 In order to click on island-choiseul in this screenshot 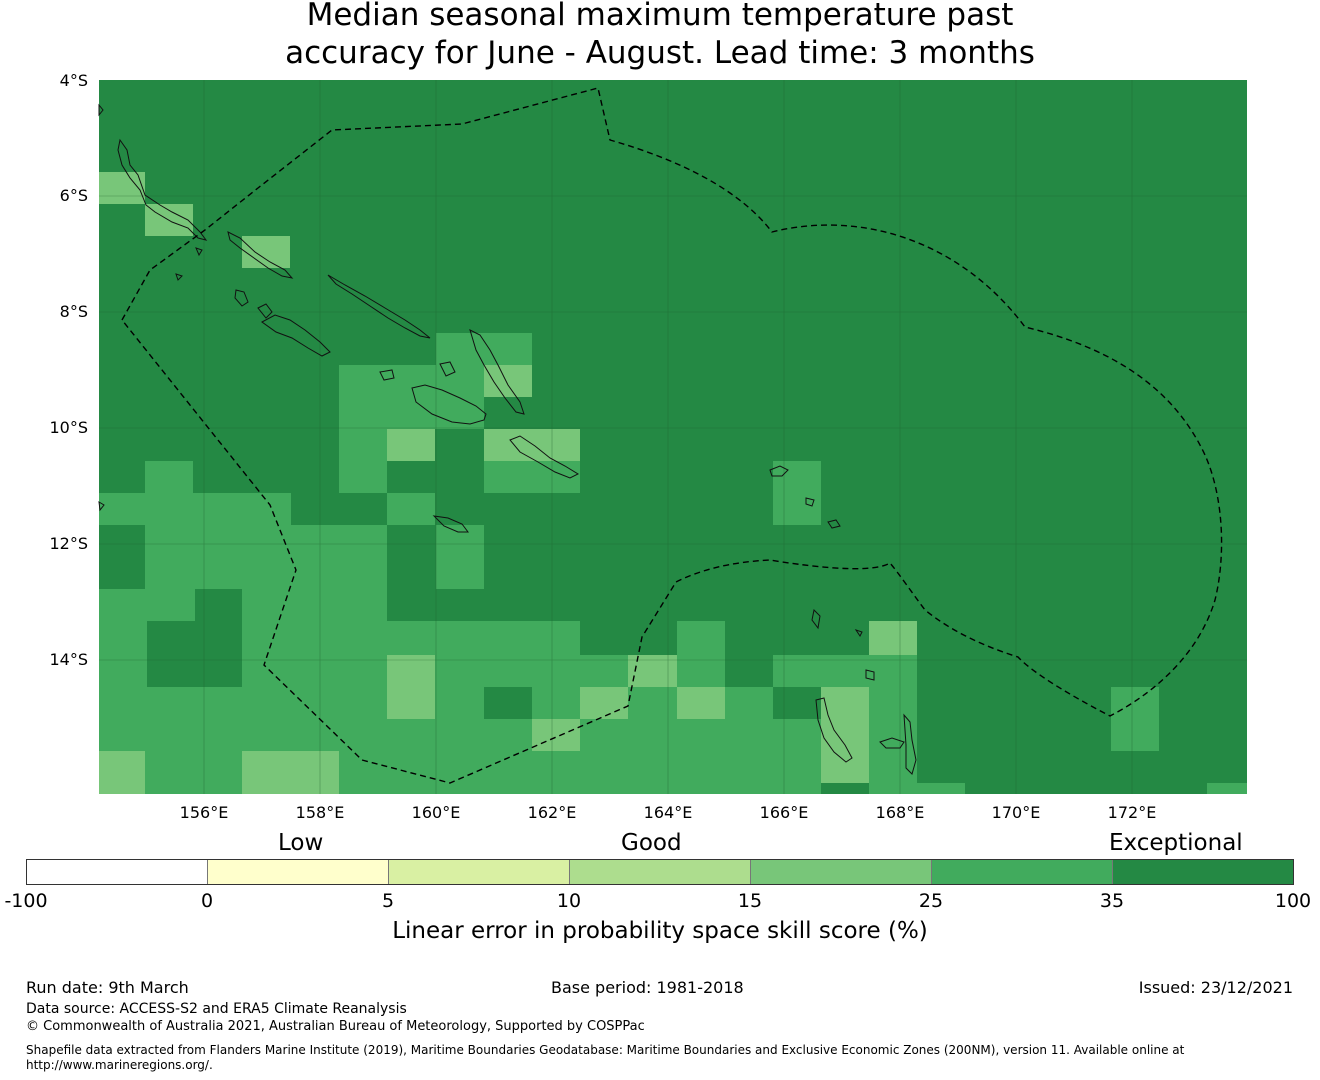, I will do `click(260, 255)`.